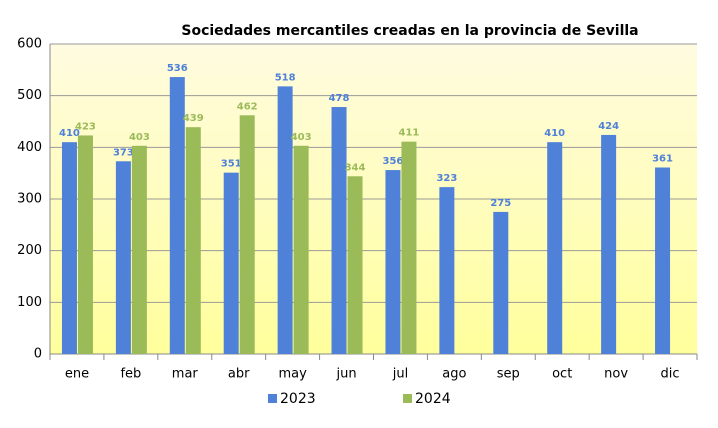 This screenshot has width=718, height=428. What do you see at coordinates (355, 167) in the screenshot?
I see `value-label: 344` at bounding box center [355, 167].